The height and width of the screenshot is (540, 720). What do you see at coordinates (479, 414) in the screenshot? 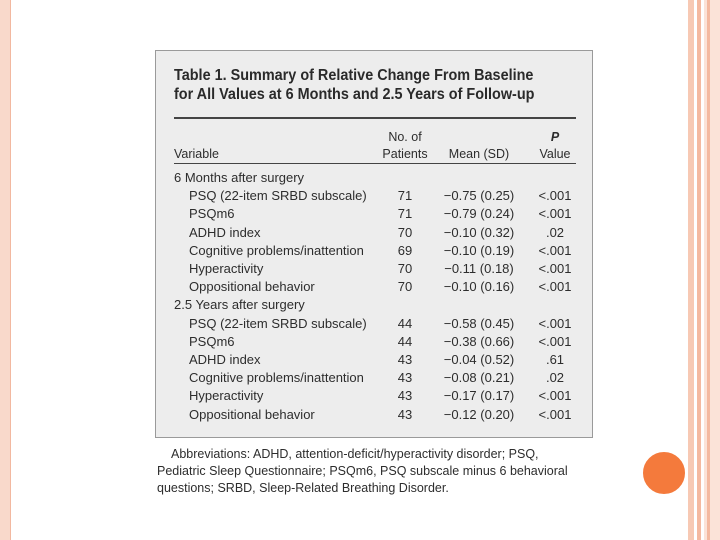
I see `row-mean: −0.12 (0.20)` at bounding box center [479, 414].